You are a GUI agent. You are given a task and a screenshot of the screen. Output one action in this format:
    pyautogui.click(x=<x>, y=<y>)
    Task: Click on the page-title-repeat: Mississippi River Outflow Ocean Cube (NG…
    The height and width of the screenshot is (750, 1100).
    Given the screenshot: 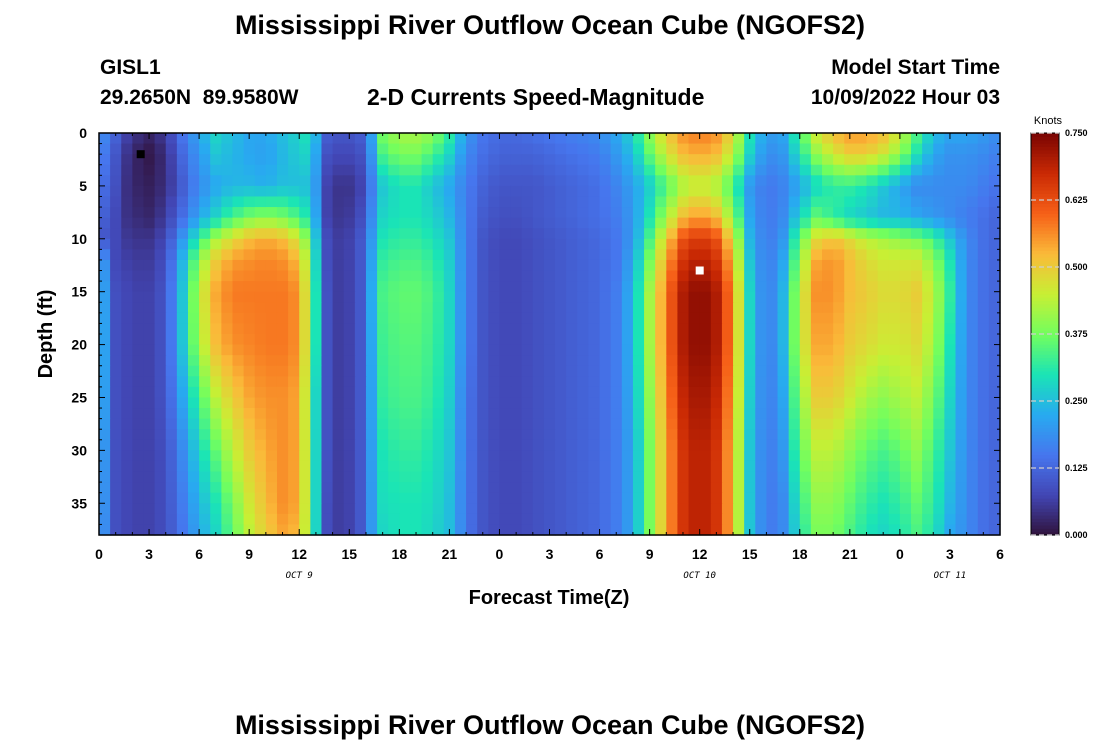 What is the action you would take?
    pyautogui.click(x=550, y=725)
    